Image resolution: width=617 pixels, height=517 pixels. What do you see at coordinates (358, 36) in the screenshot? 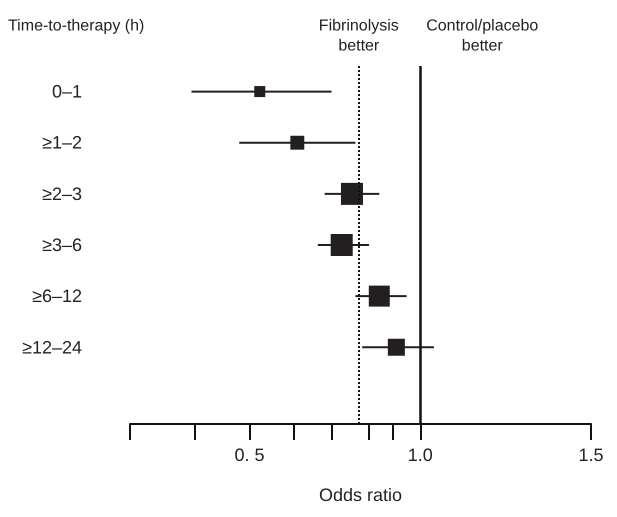
I see `ref-line-label: Fibrinolysis better` at bounding box center [358, 36].